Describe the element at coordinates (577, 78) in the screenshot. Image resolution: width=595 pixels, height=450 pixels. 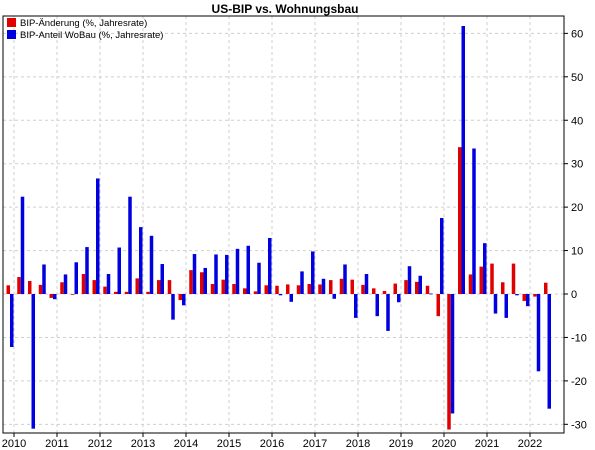
I see `y-tick-label: 50` at that location.